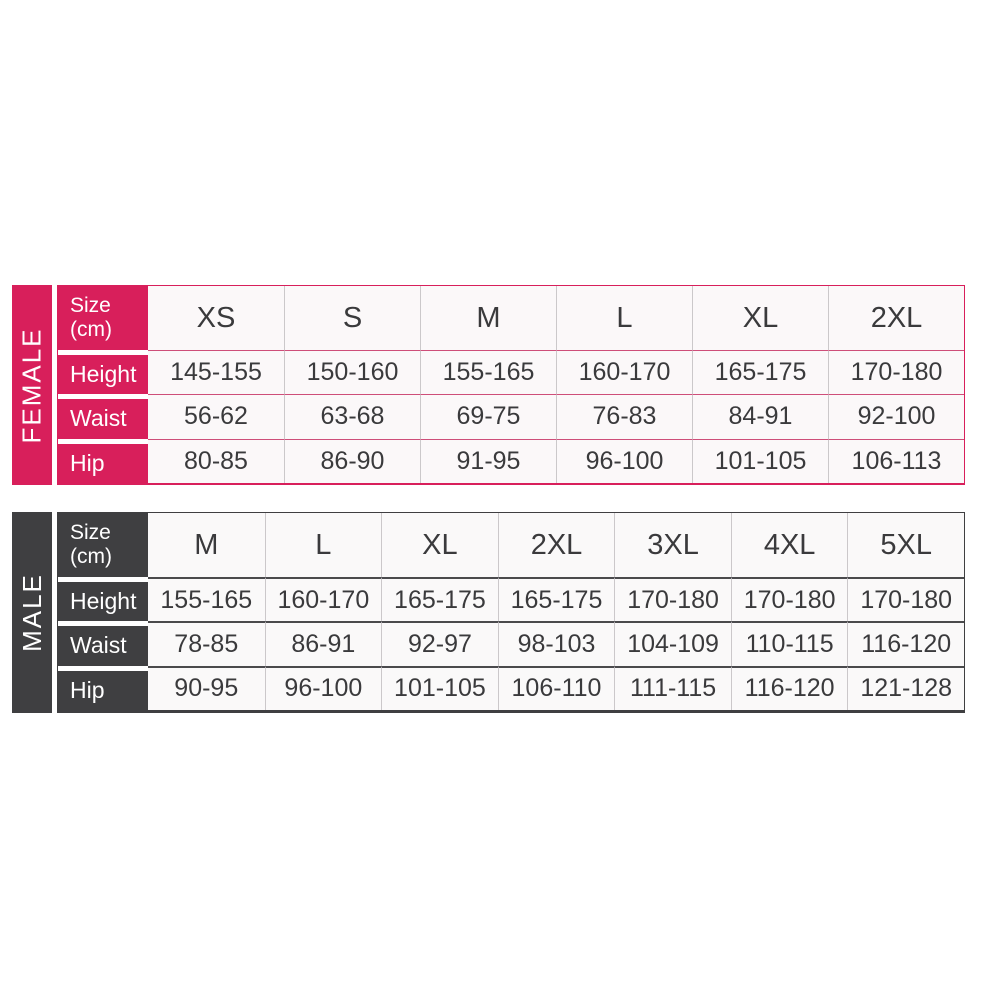  I want to click on size-header-cell: 4XL, so click(789, 545).